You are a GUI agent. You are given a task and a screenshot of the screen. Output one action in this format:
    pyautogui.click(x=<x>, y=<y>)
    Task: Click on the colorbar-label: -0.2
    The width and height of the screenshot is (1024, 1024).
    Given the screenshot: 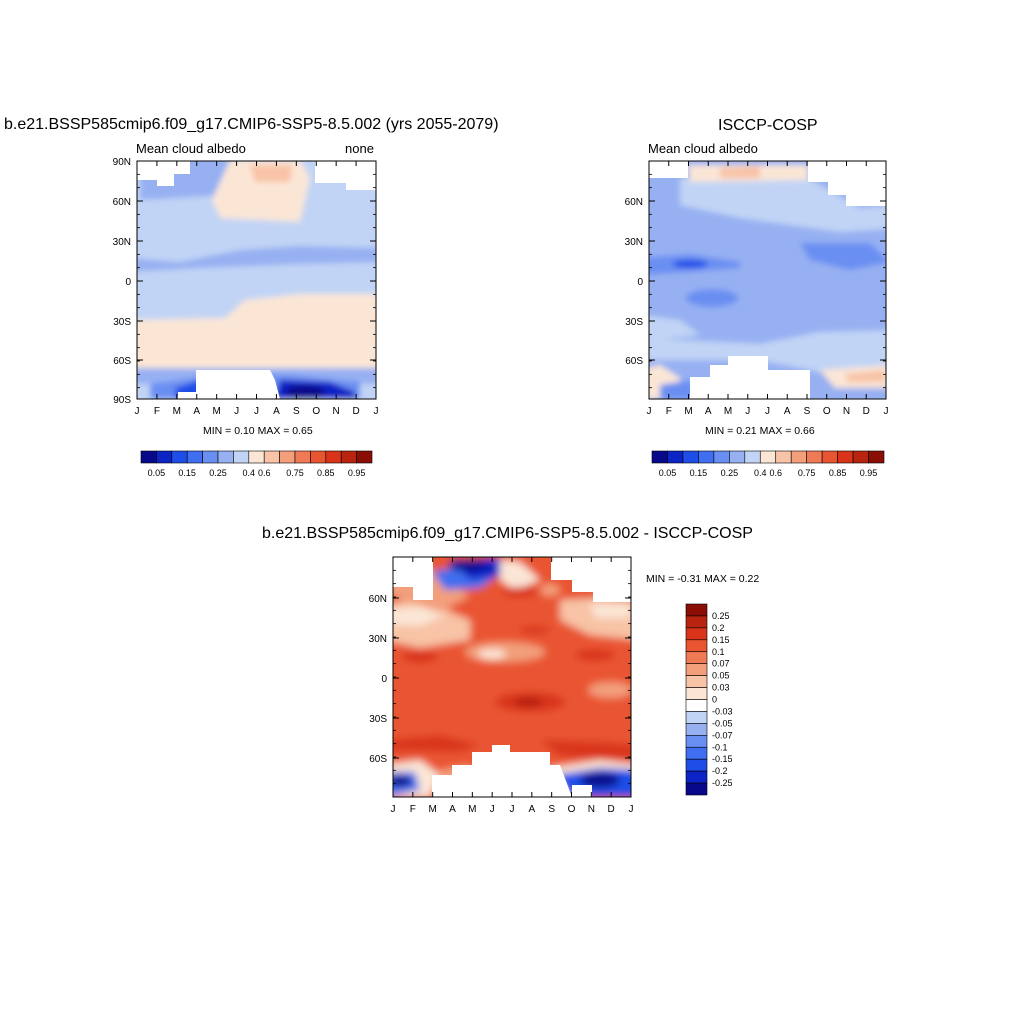 What is the action you would take?
    pyautogui.click(x=720, y=771)
    